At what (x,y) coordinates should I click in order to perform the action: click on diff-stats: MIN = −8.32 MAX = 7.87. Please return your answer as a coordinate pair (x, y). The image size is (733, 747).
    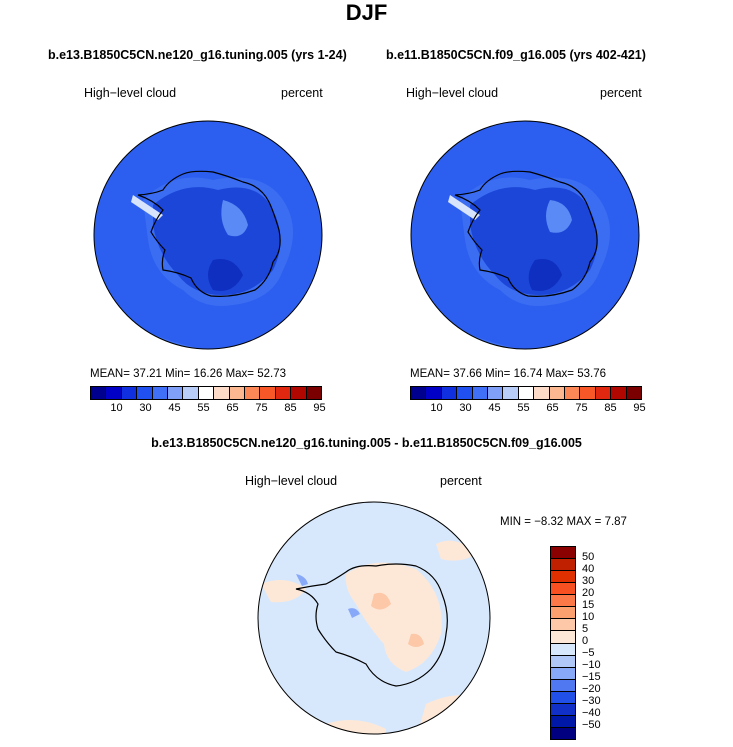
    Looking at the image, I should click on (563, 522).